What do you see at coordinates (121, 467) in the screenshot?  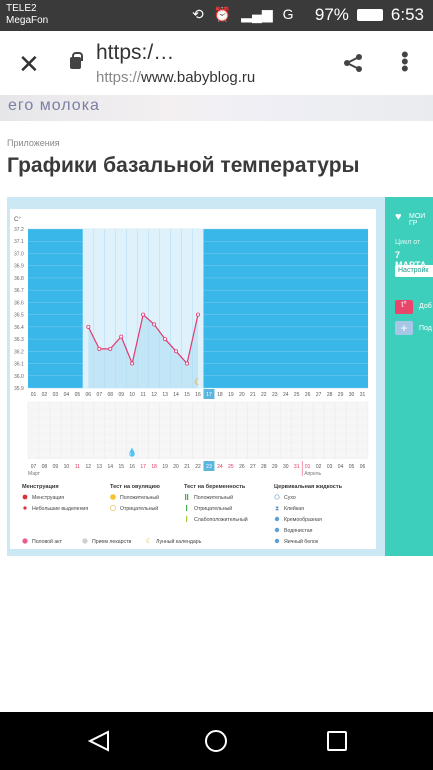 I see `date-label: 15` at bounding box center [121, 467].